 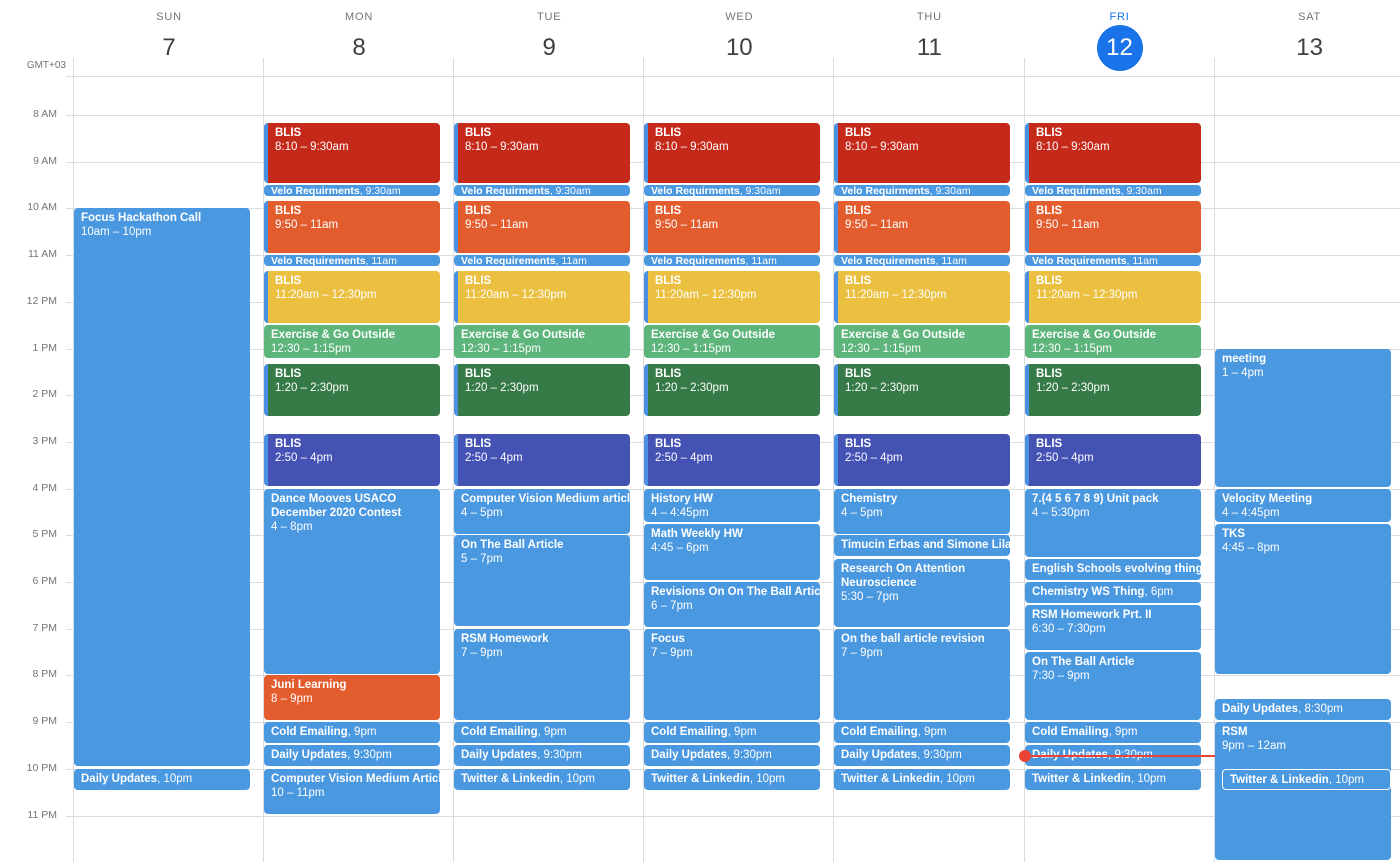 What do you see at coordinates (162, 779) in the screenshot?
I see `calendar-event: Daily Updates, 10pm` at bounding box center [162, 779].